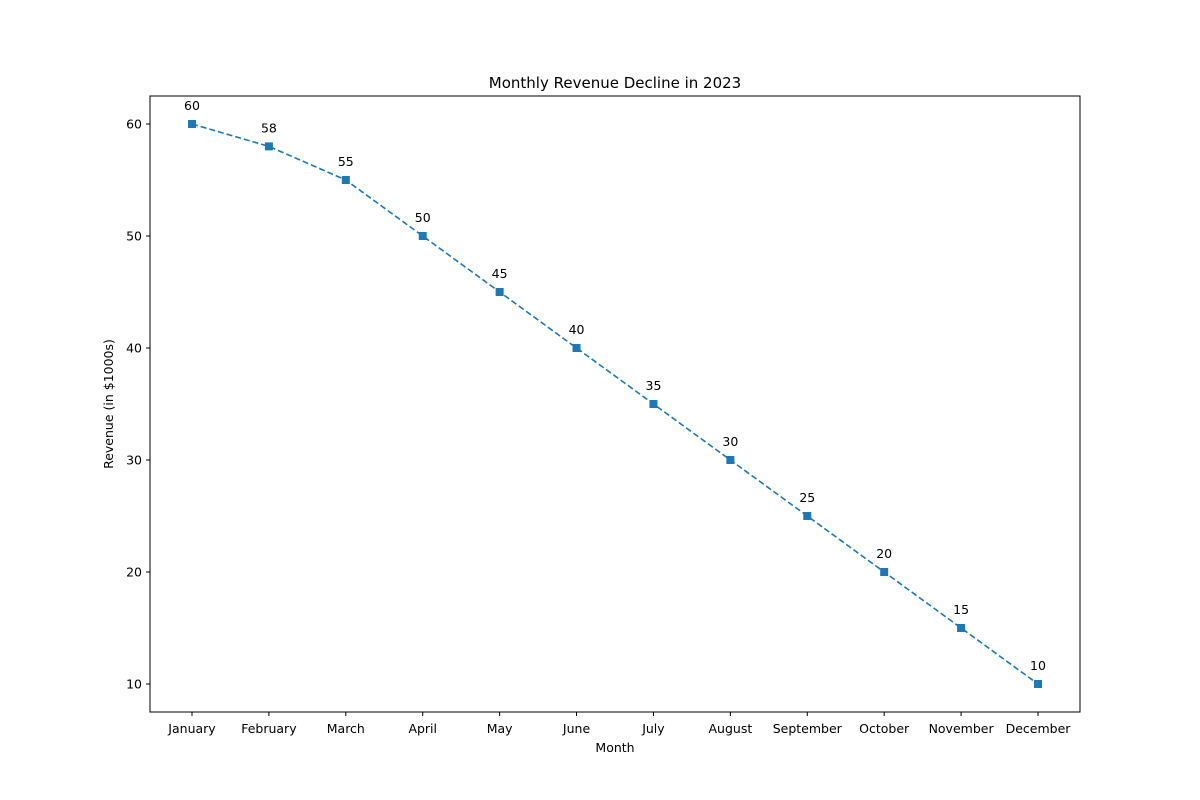  Describe the element at coordinates (134, 124) in the screenshot. I see `y-tick-label: 60` at that location.